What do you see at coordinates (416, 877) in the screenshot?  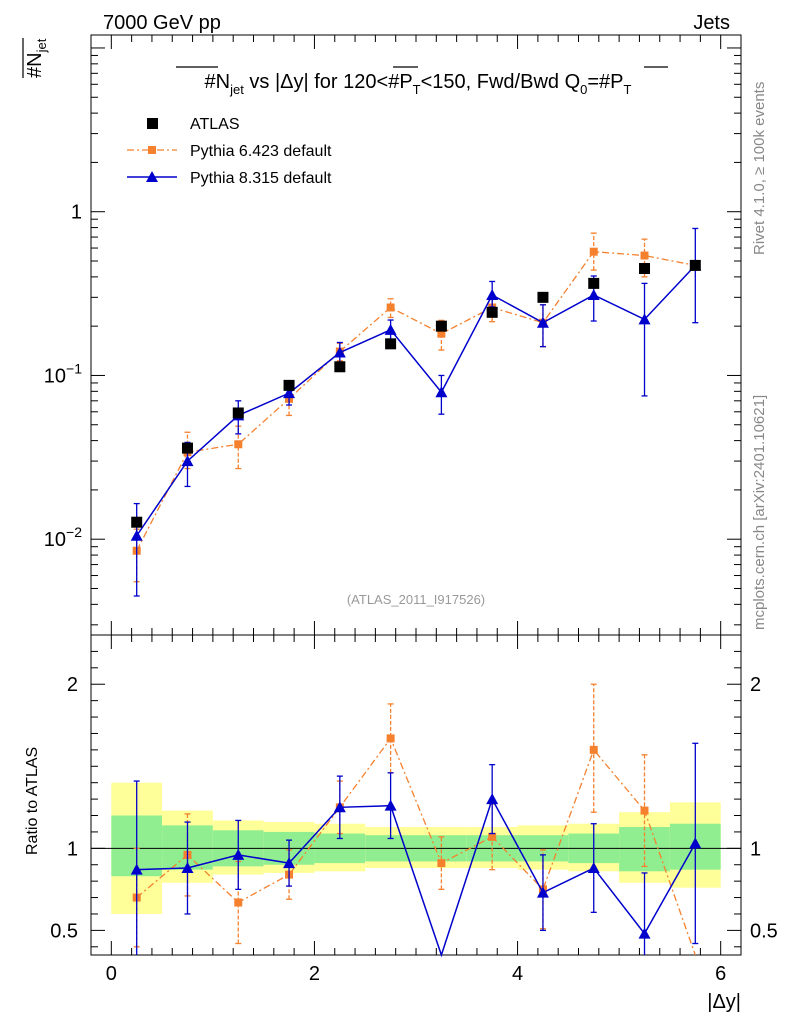 I see `ratio-series-line` at bounding box center [416, 877].